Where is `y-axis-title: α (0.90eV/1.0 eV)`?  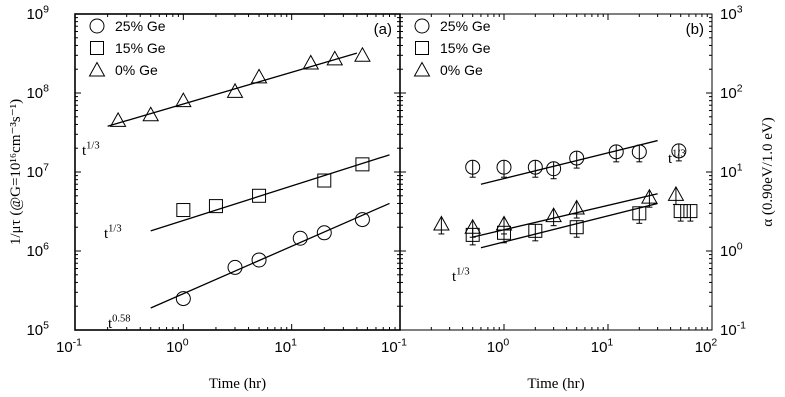 y-axis-title: α (0.90eV/1.0 eV) is located at coordinates (768, 172).